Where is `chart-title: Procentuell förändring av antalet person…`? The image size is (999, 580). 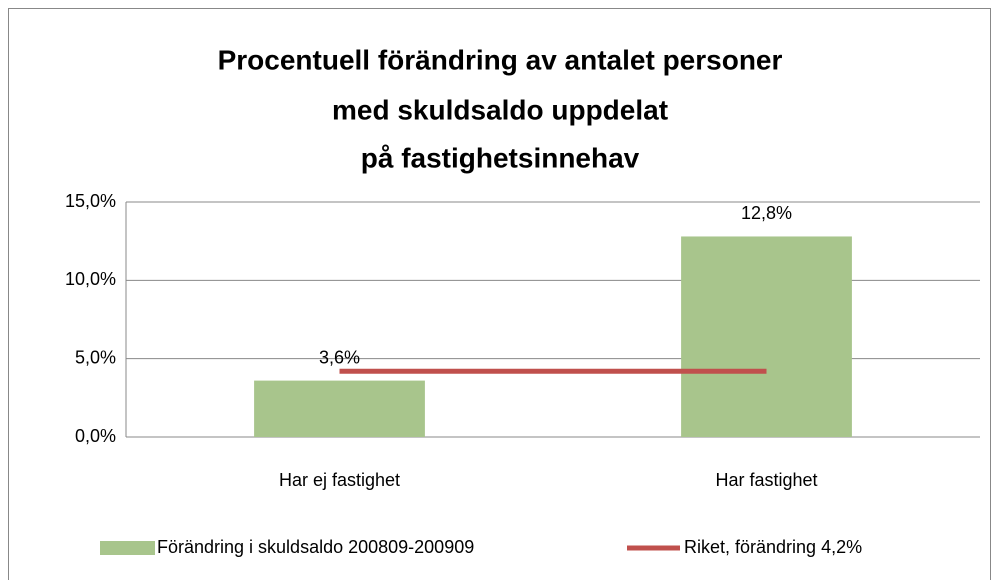
chart-title: Procentuell förändring av antalet person… is located at coordinates (500, 59).